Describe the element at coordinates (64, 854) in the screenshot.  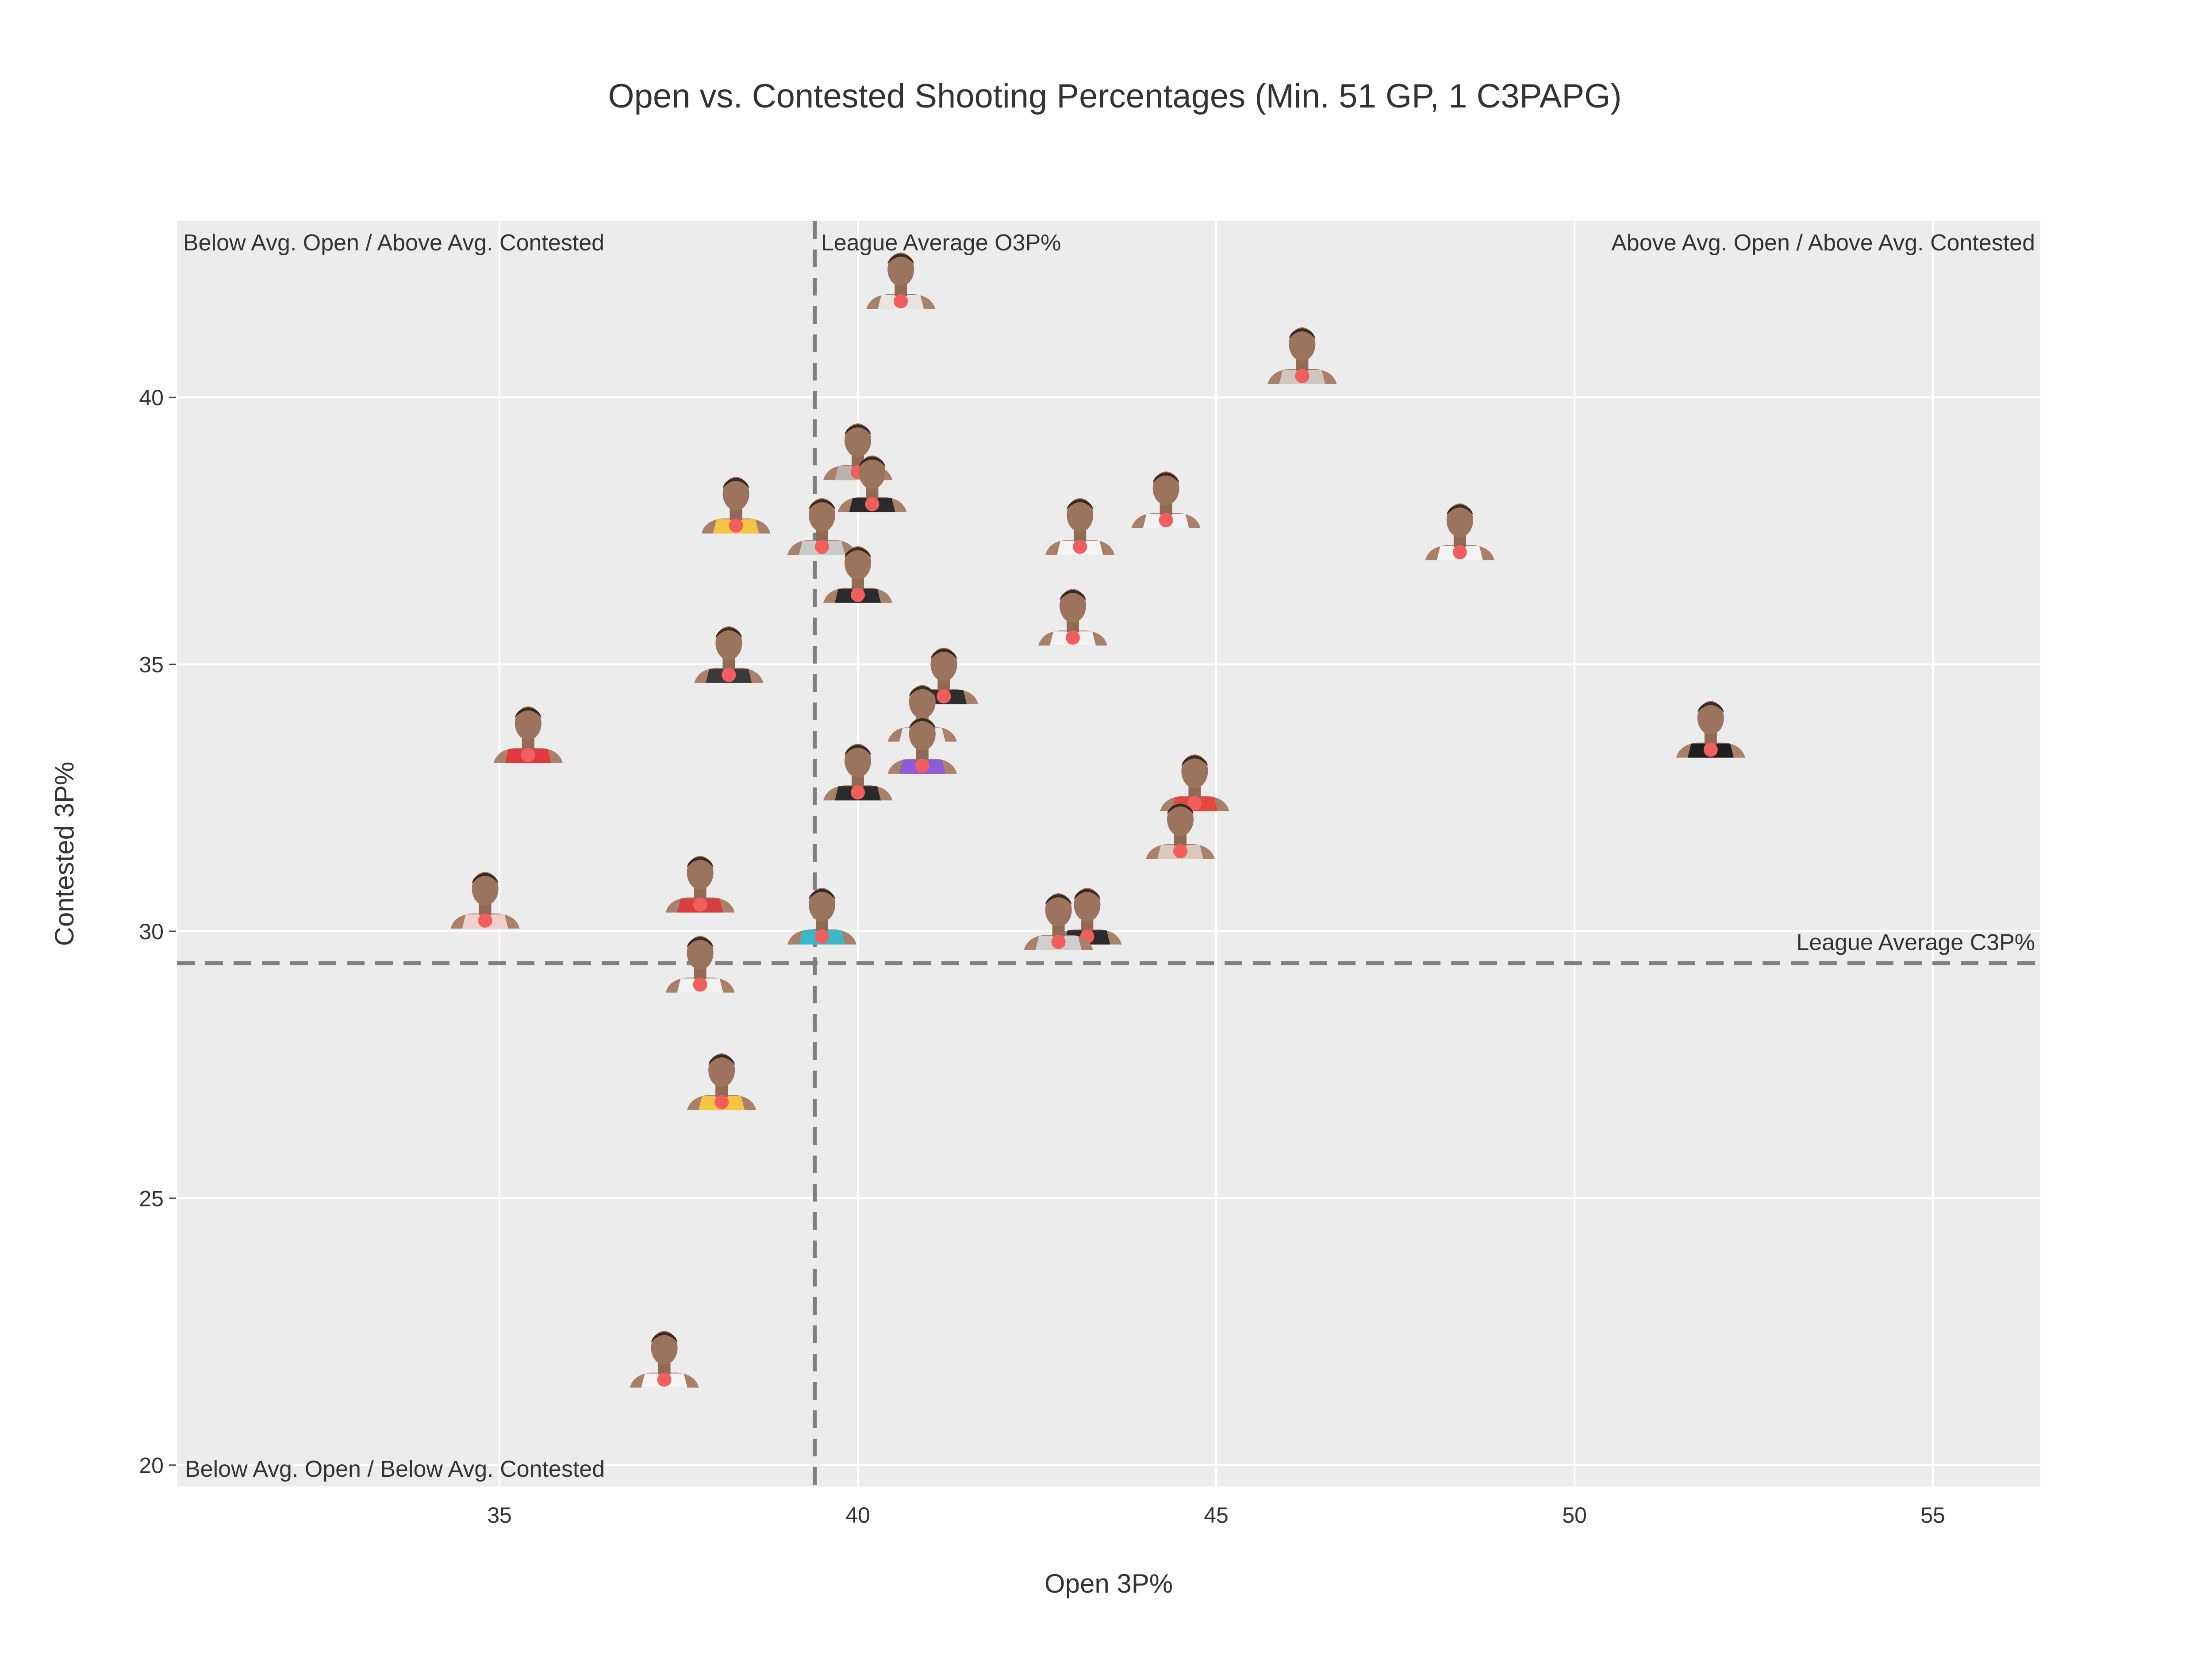
I see `y-axis-label: Contested 3P%` at that location.